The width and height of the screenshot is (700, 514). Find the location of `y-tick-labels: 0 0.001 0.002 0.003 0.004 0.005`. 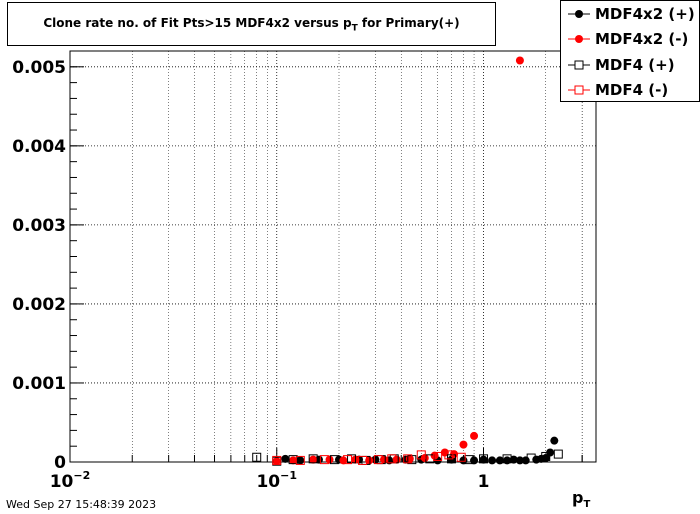

y-tick-labels: 0 0.001 0.002 0.003 0.004 0.005 is located at coordinates (39, 265).